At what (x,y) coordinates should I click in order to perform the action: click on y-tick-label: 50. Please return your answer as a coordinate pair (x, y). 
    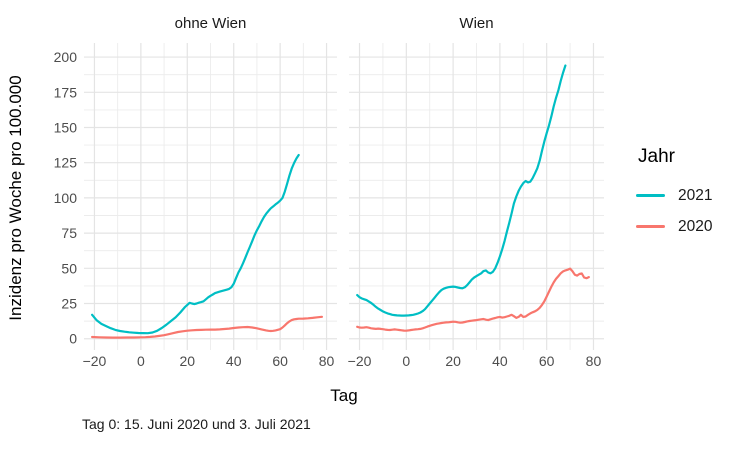
    Looking at the image, I should click on (69, 268).